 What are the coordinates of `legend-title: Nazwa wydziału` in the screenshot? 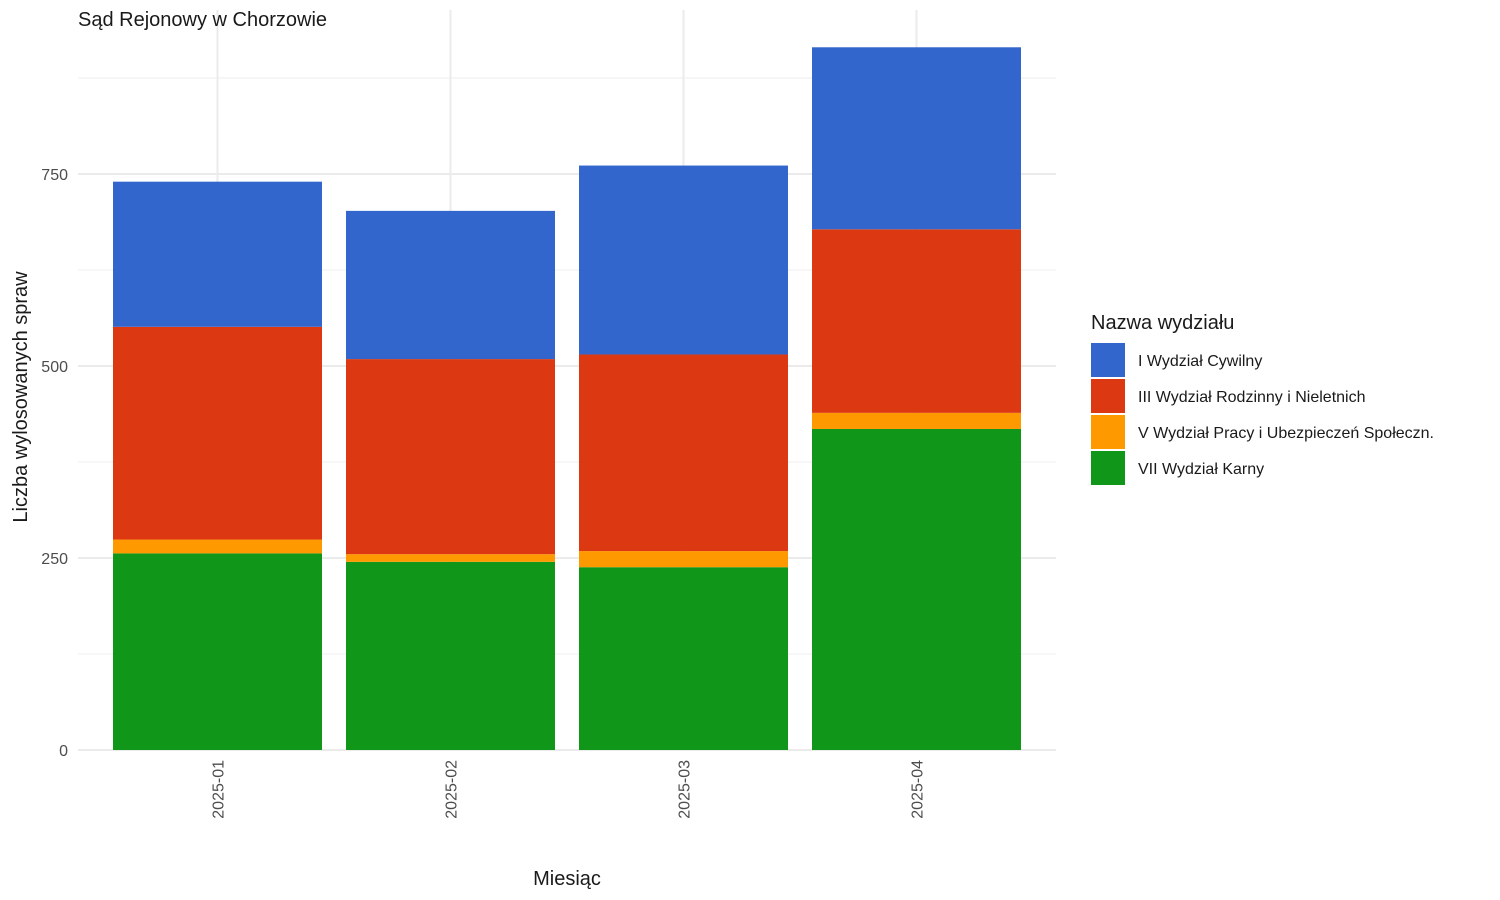 It's located at (1162, 323).